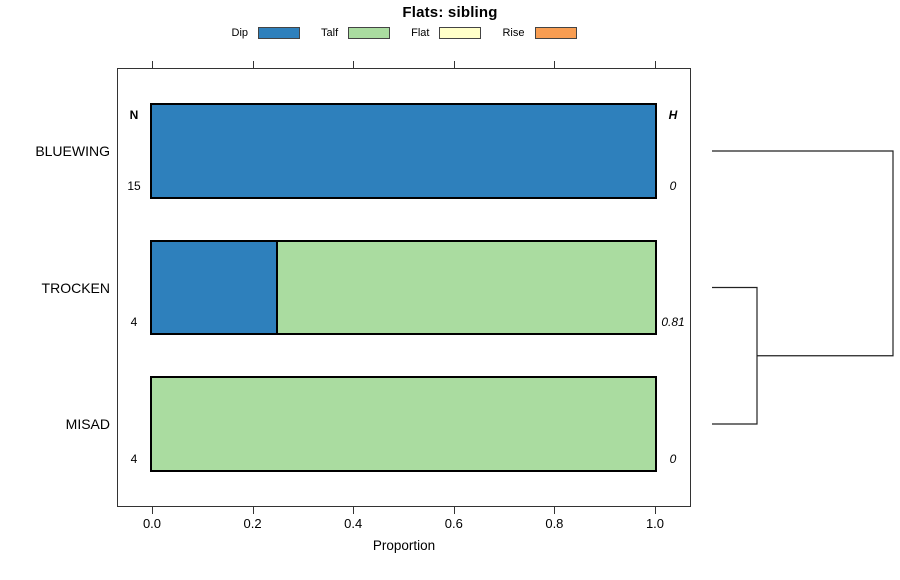 The width and height of the screenshot is (900, 580). I want to click on legend-item-talf: Talf, so click(356, 33).